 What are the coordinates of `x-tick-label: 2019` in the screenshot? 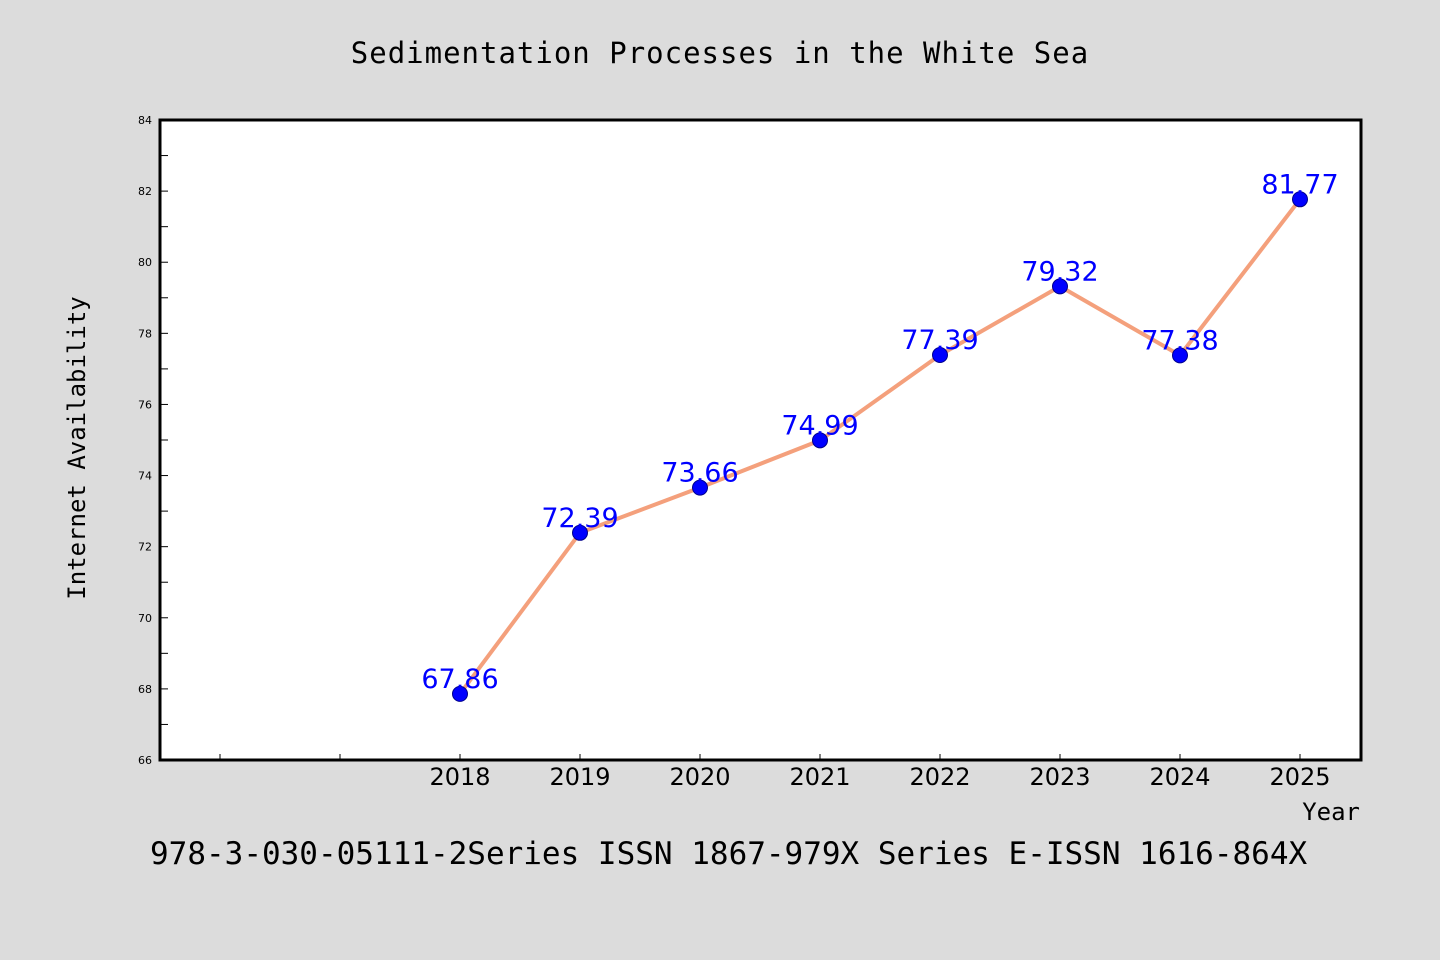 It's located at (579, 777).